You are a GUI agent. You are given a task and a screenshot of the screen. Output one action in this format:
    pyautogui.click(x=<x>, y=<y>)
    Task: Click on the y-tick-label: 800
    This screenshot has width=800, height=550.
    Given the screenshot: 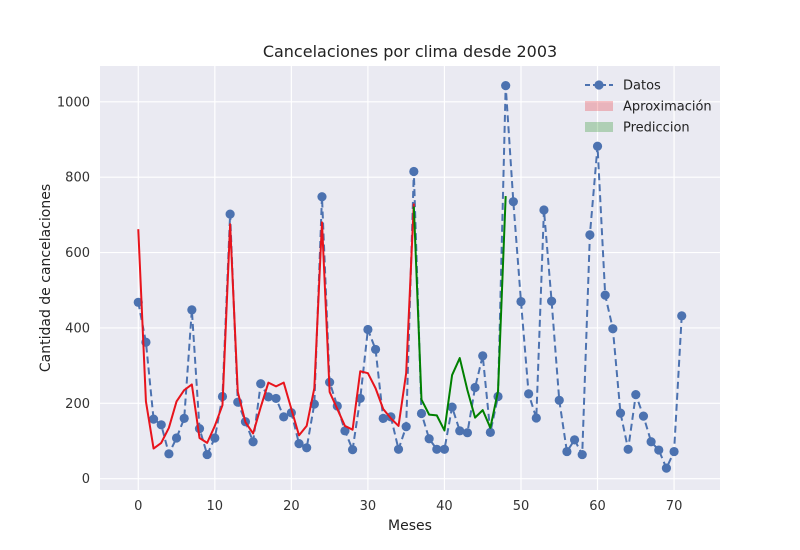 What is the action you would take?
    pyautogui.click(x=77, y=178)
    